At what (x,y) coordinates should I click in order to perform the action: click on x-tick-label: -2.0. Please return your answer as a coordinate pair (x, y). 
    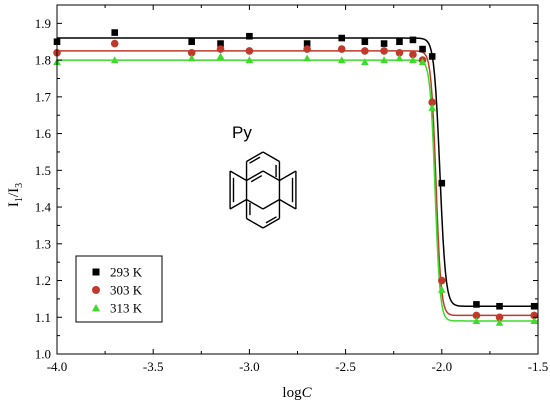
    Looking at the image, I should click on (442, 366).